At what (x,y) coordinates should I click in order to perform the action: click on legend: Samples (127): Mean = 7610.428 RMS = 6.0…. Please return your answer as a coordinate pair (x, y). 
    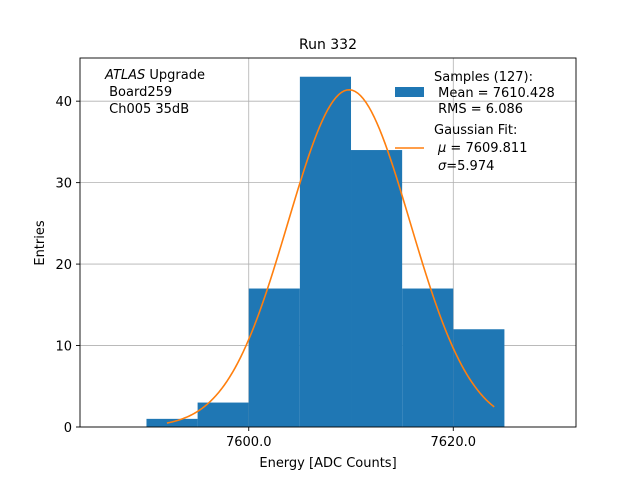
    Looking at the image, I should click on (475, 122).